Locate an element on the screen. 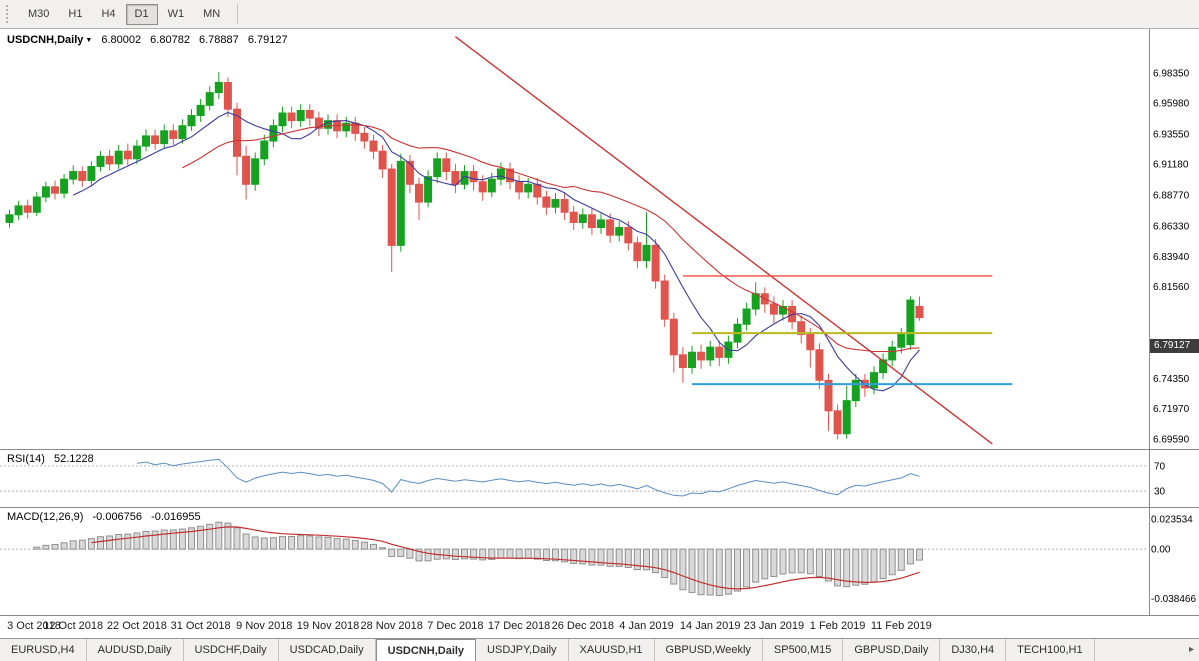  price-axis-label: 6.74350 is located at coordinates (1171, 379).